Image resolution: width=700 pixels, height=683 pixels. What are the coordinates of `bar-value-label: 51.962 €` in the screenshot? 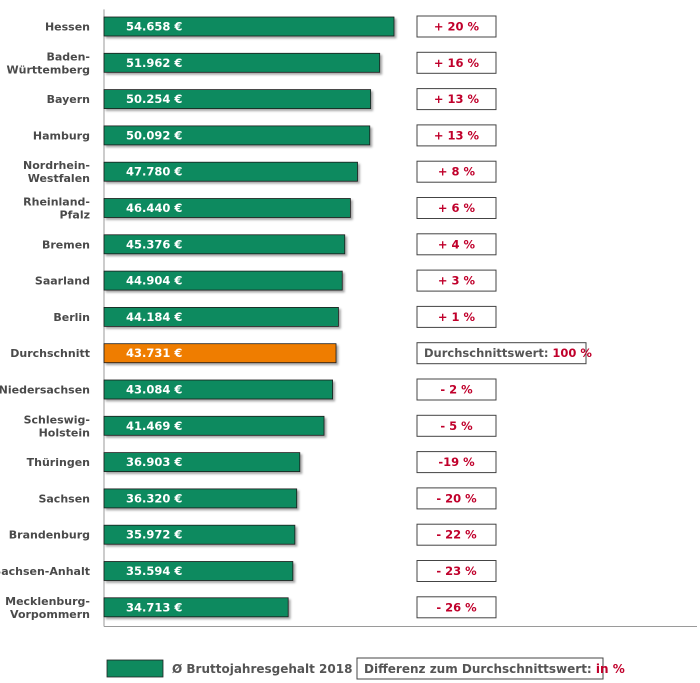 It's located at (154, 63).